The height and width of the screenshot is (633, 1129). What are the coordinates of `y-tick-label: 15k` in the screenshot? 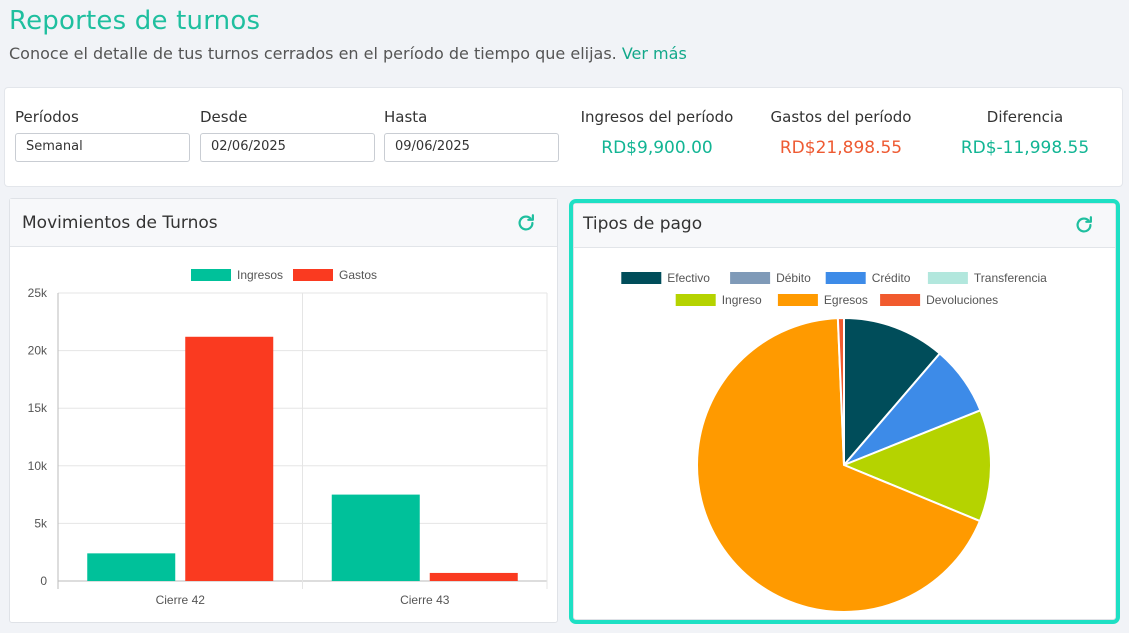 It's located at (38, 408).